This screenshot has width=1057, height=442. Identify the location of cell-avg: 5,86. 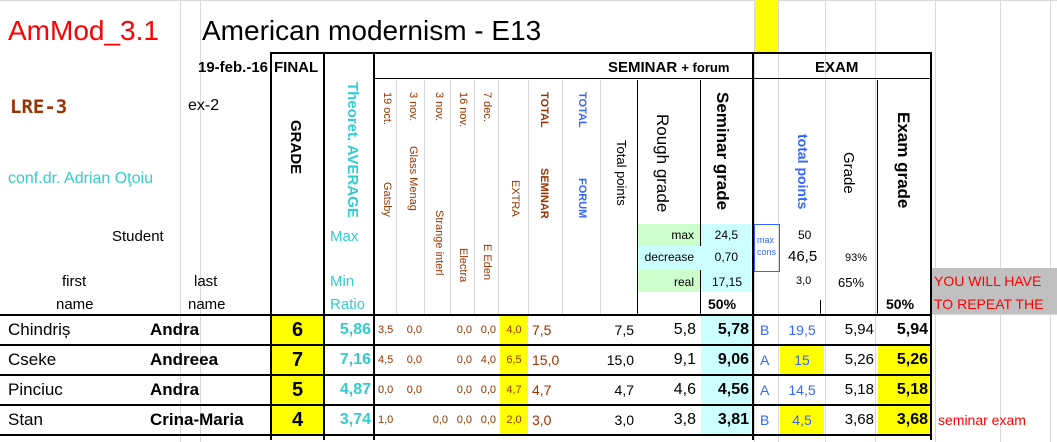
(355, 329).